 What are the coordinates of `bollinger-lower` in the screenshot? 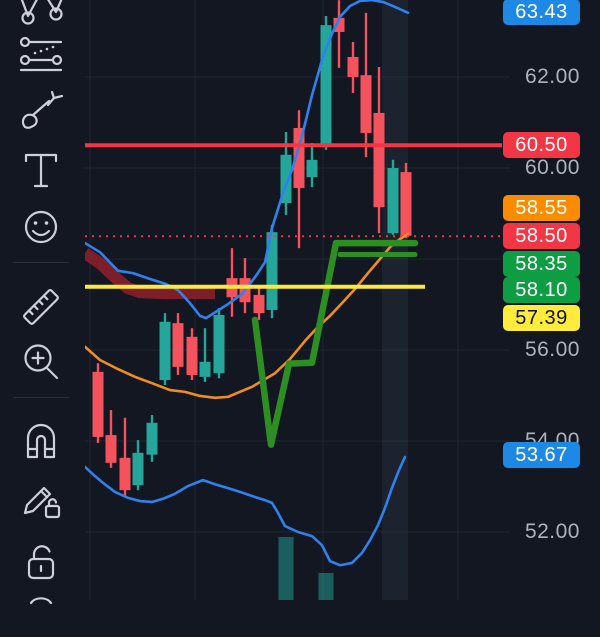 It's located at (245, 511).